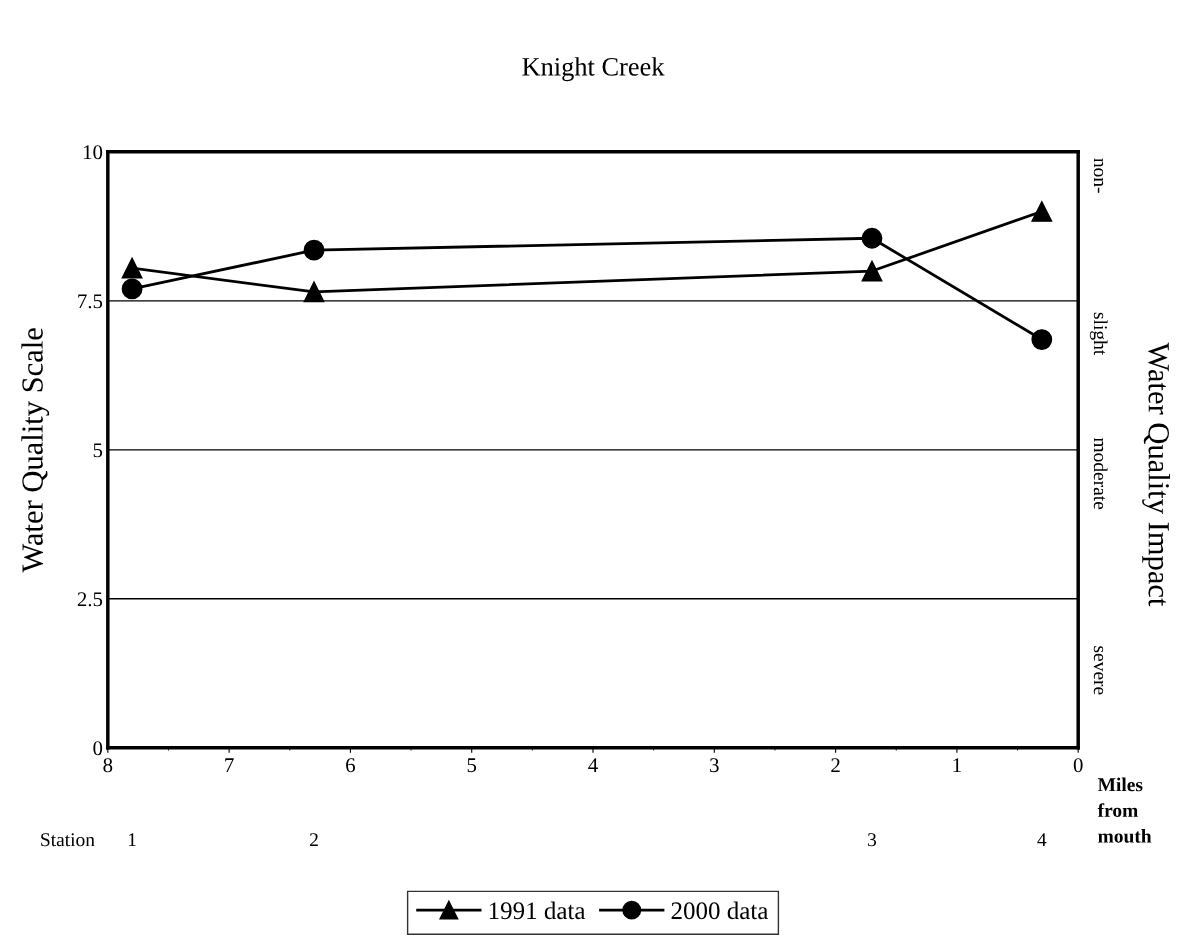 This screenshot has height=949, width=1198. Describe the element at coordinates (872, 840) in the screenshot. I see `text: 3` at that location.